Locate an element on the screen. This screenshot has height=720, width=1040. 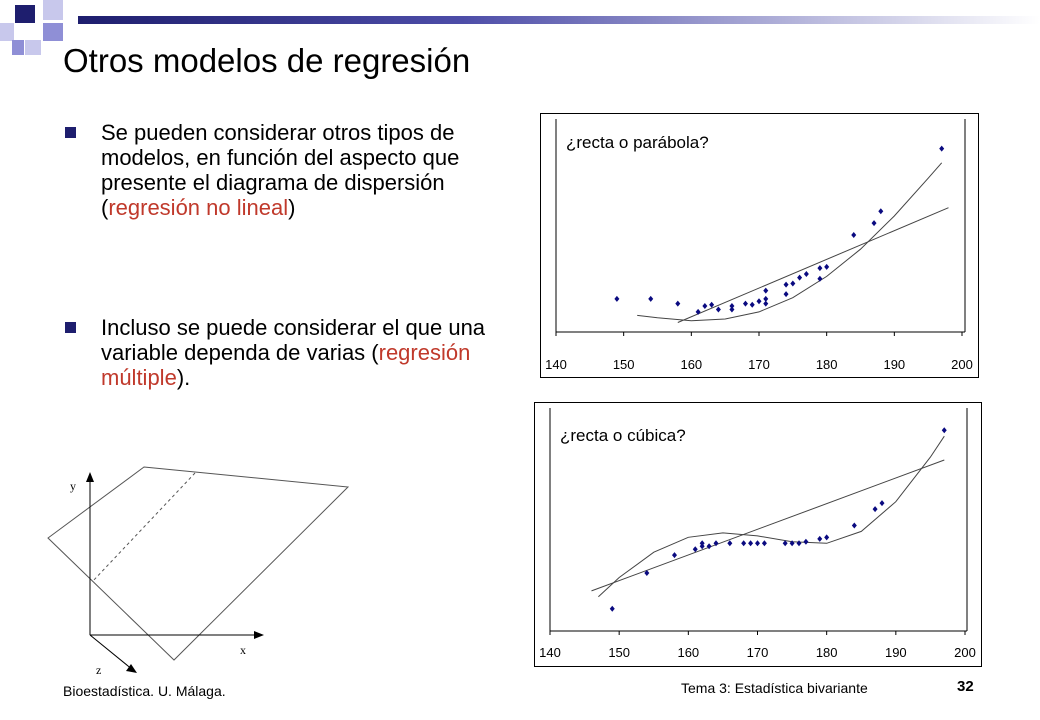
chart-svg: 140 150 160 170 180 190 200 ¿recta o parábola? is located at coordinates (759, 245).